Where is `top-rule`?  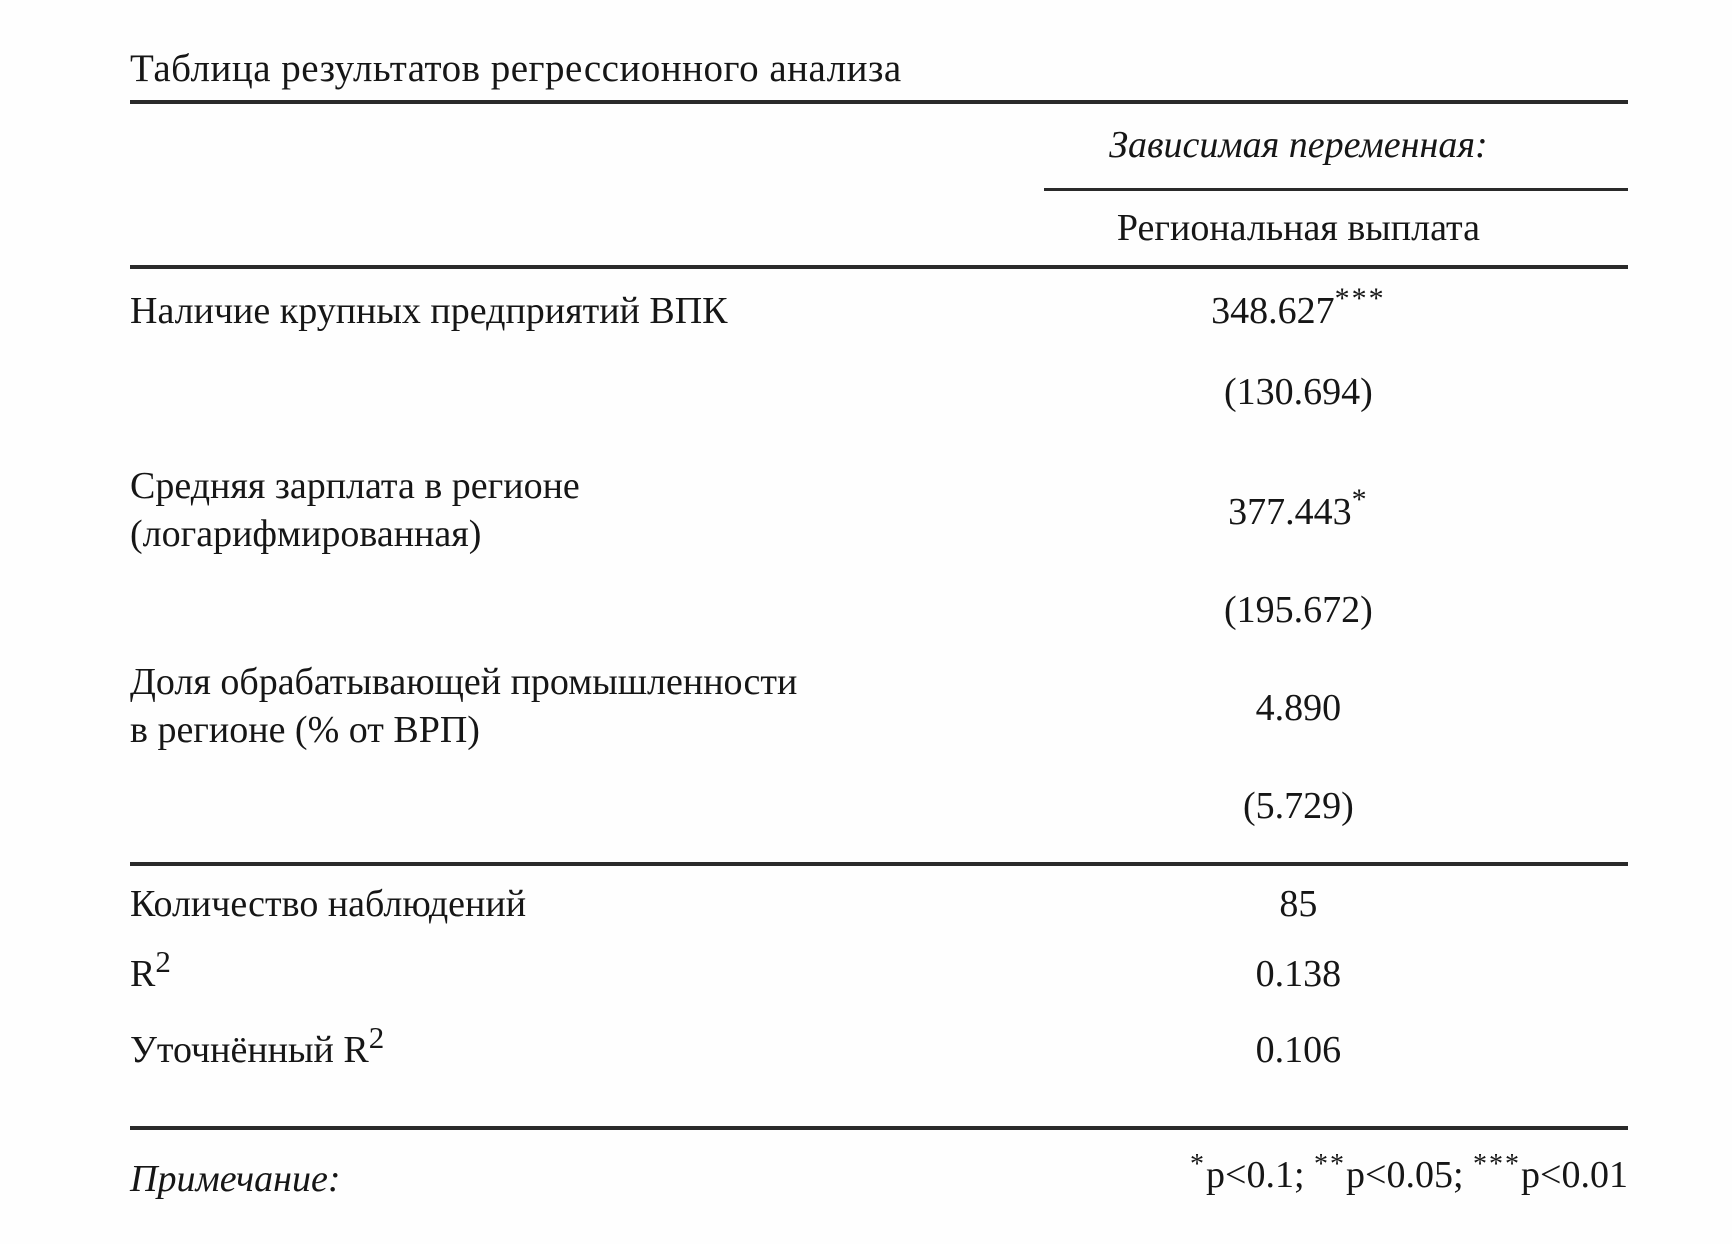 top-rule is located at coordinates (879, 102).